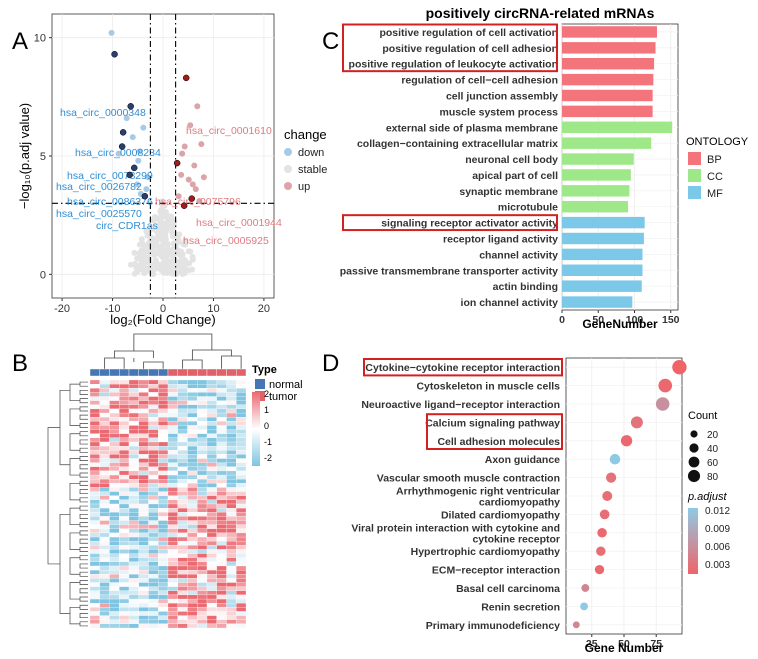 The height and width of the screenshot is (659, 758). I want to click on panel-label-b: B, so click(20, 363).